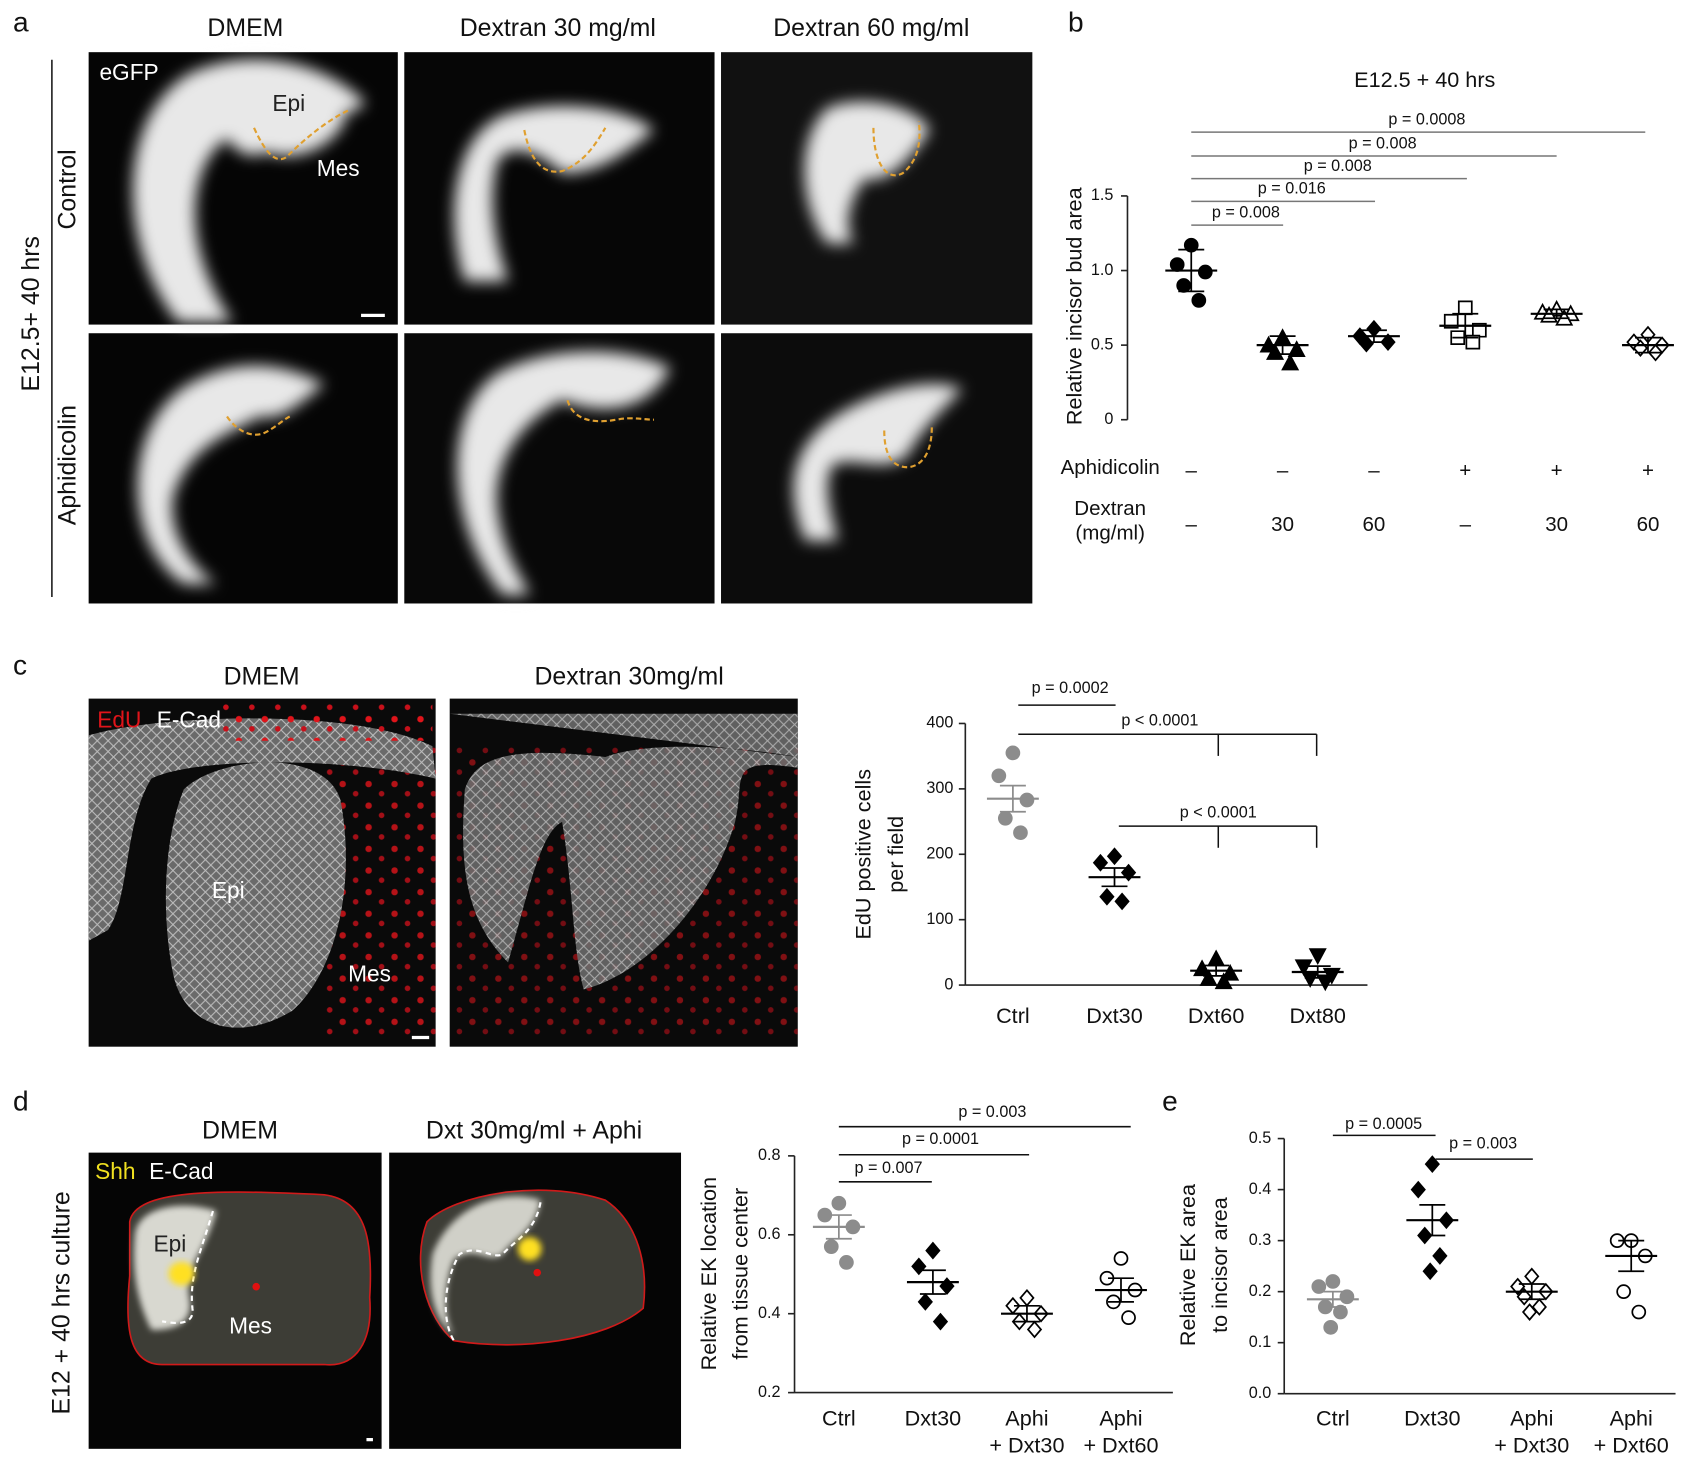  What do you see at coordinates (1260, 1240) in the screenshot?
I see `y-tick-label: 0.3` at bounding box center [1260, 1240].